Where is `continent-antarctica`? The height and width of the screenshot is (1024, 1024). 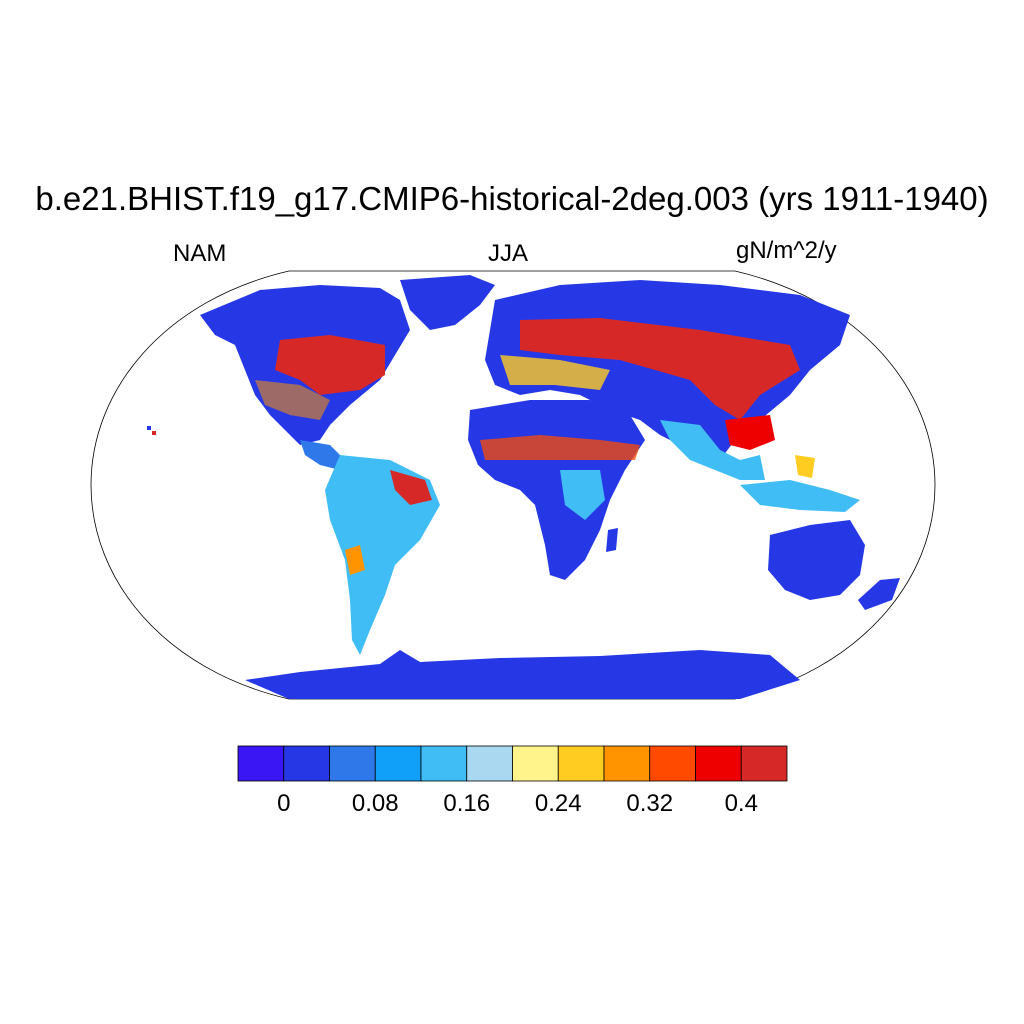 continent-antarctica is located at coordinates (522, 674).